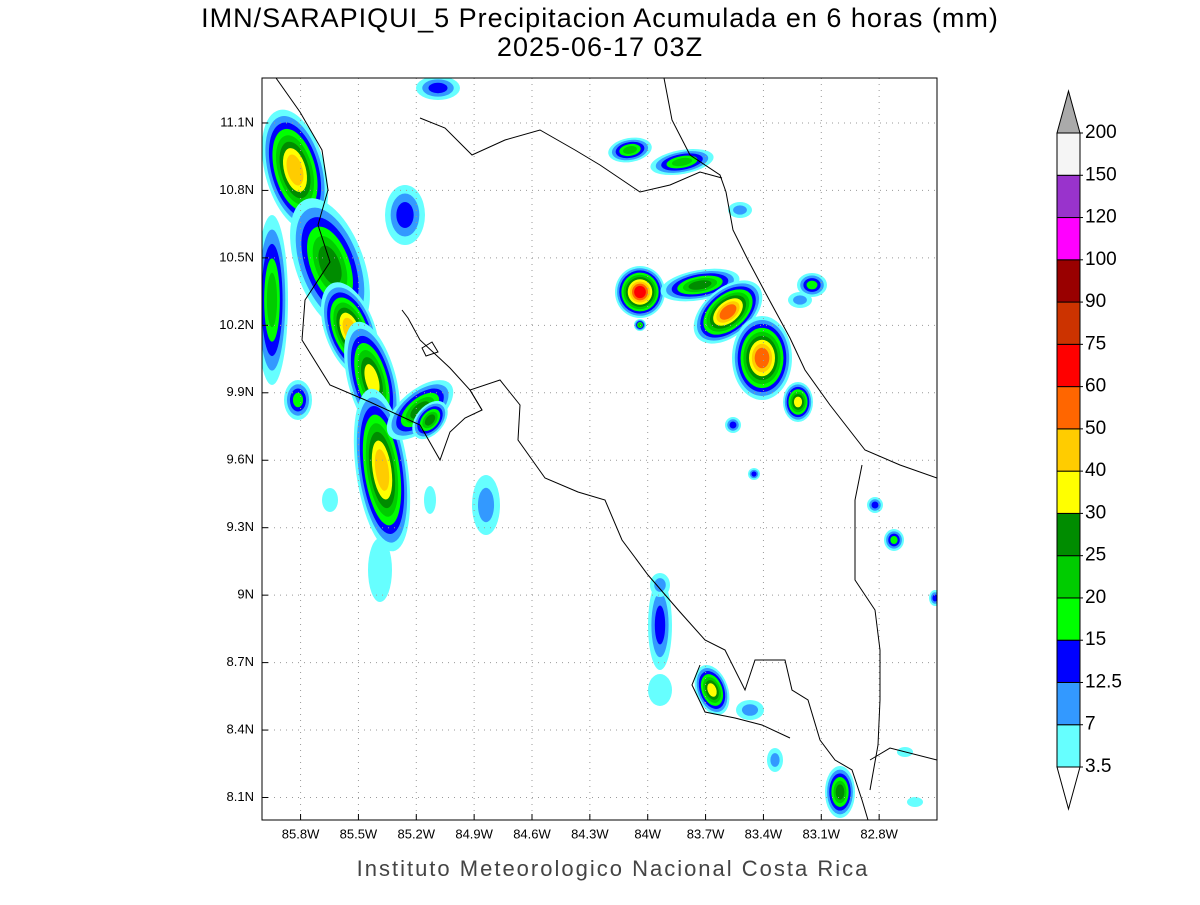 The height and width of the screenshot is (905, 1200). I want to click on colorbar-label: 40, so click(1095, 470).